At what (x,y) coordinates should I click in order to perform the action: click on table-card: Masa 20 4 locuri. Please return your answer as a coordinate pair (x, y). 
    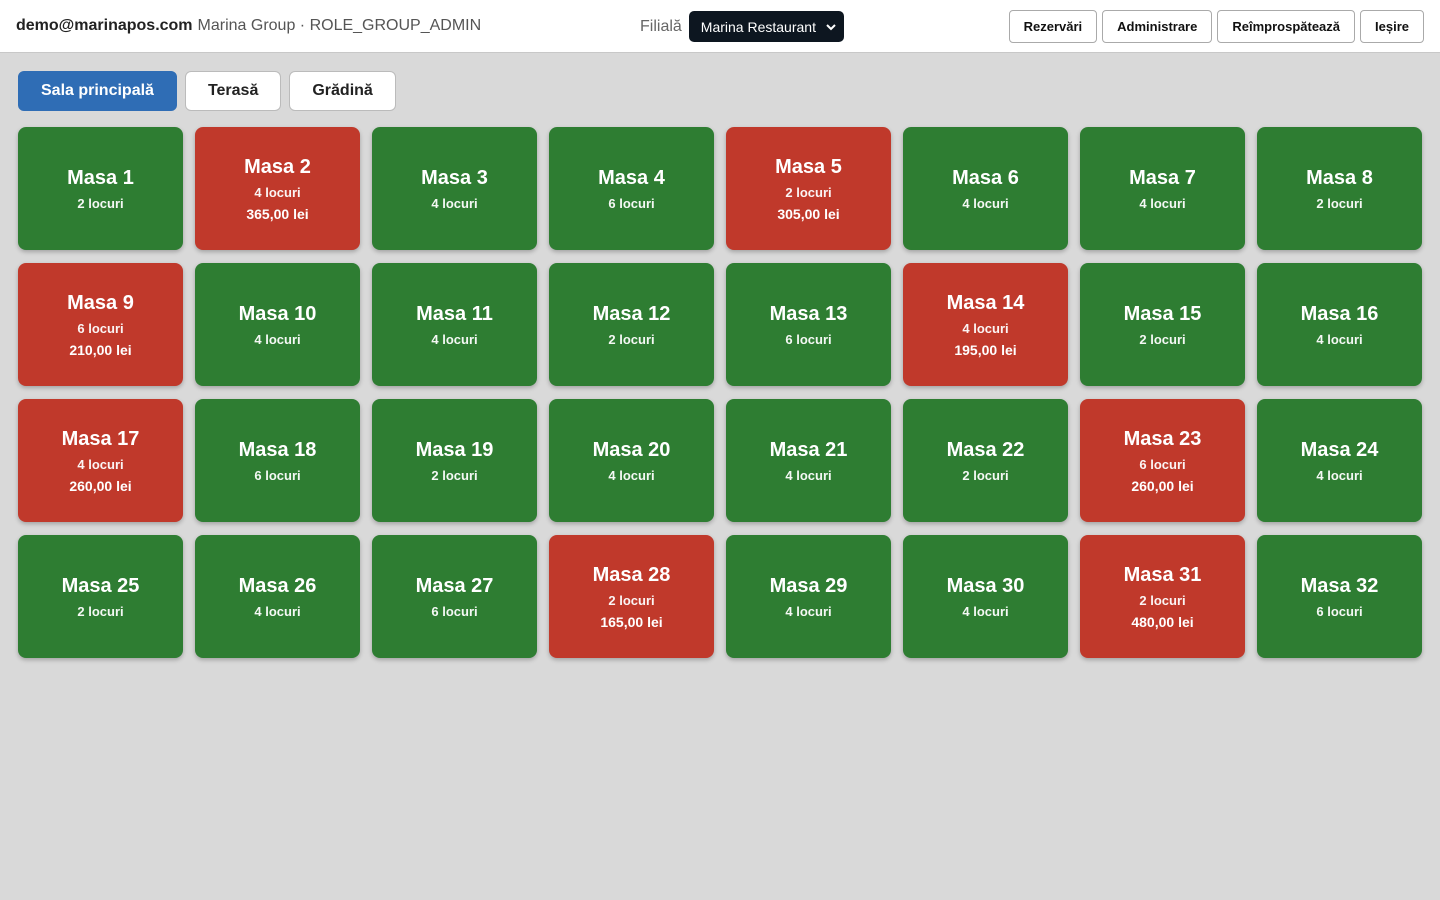
    Looking at the image, I should click on (631, 460).